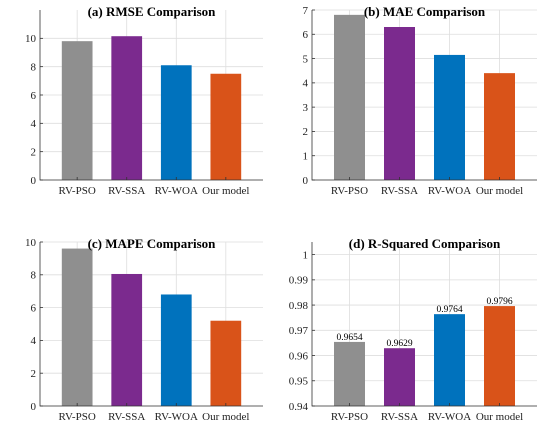  I want to click on chart-title: (a) RMSE Comparison, so click(152, 11).